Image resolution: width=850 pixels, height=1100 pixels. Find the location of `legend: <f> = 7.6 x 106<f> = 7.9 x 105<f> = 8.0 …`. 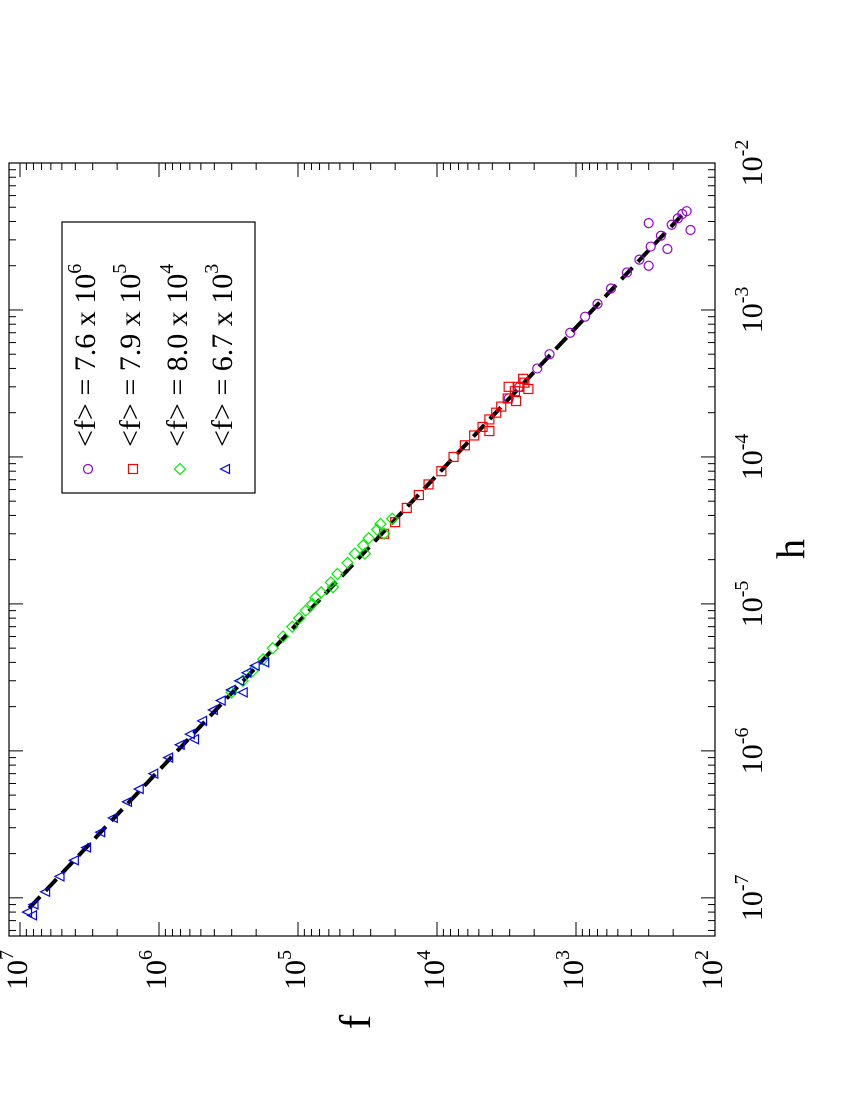

legend: <f> = 7.6 x 106<f> = 7.9 x 105<f> = 8.0 … is located at coordinates (158, 357).